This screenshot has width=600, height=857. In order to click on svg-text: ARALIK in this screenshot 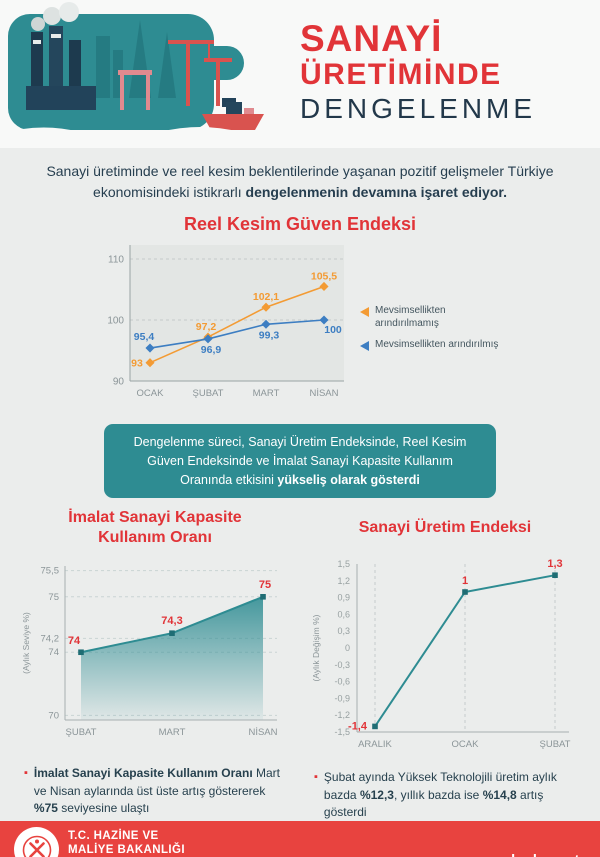, I will do `click(375, 744)`.